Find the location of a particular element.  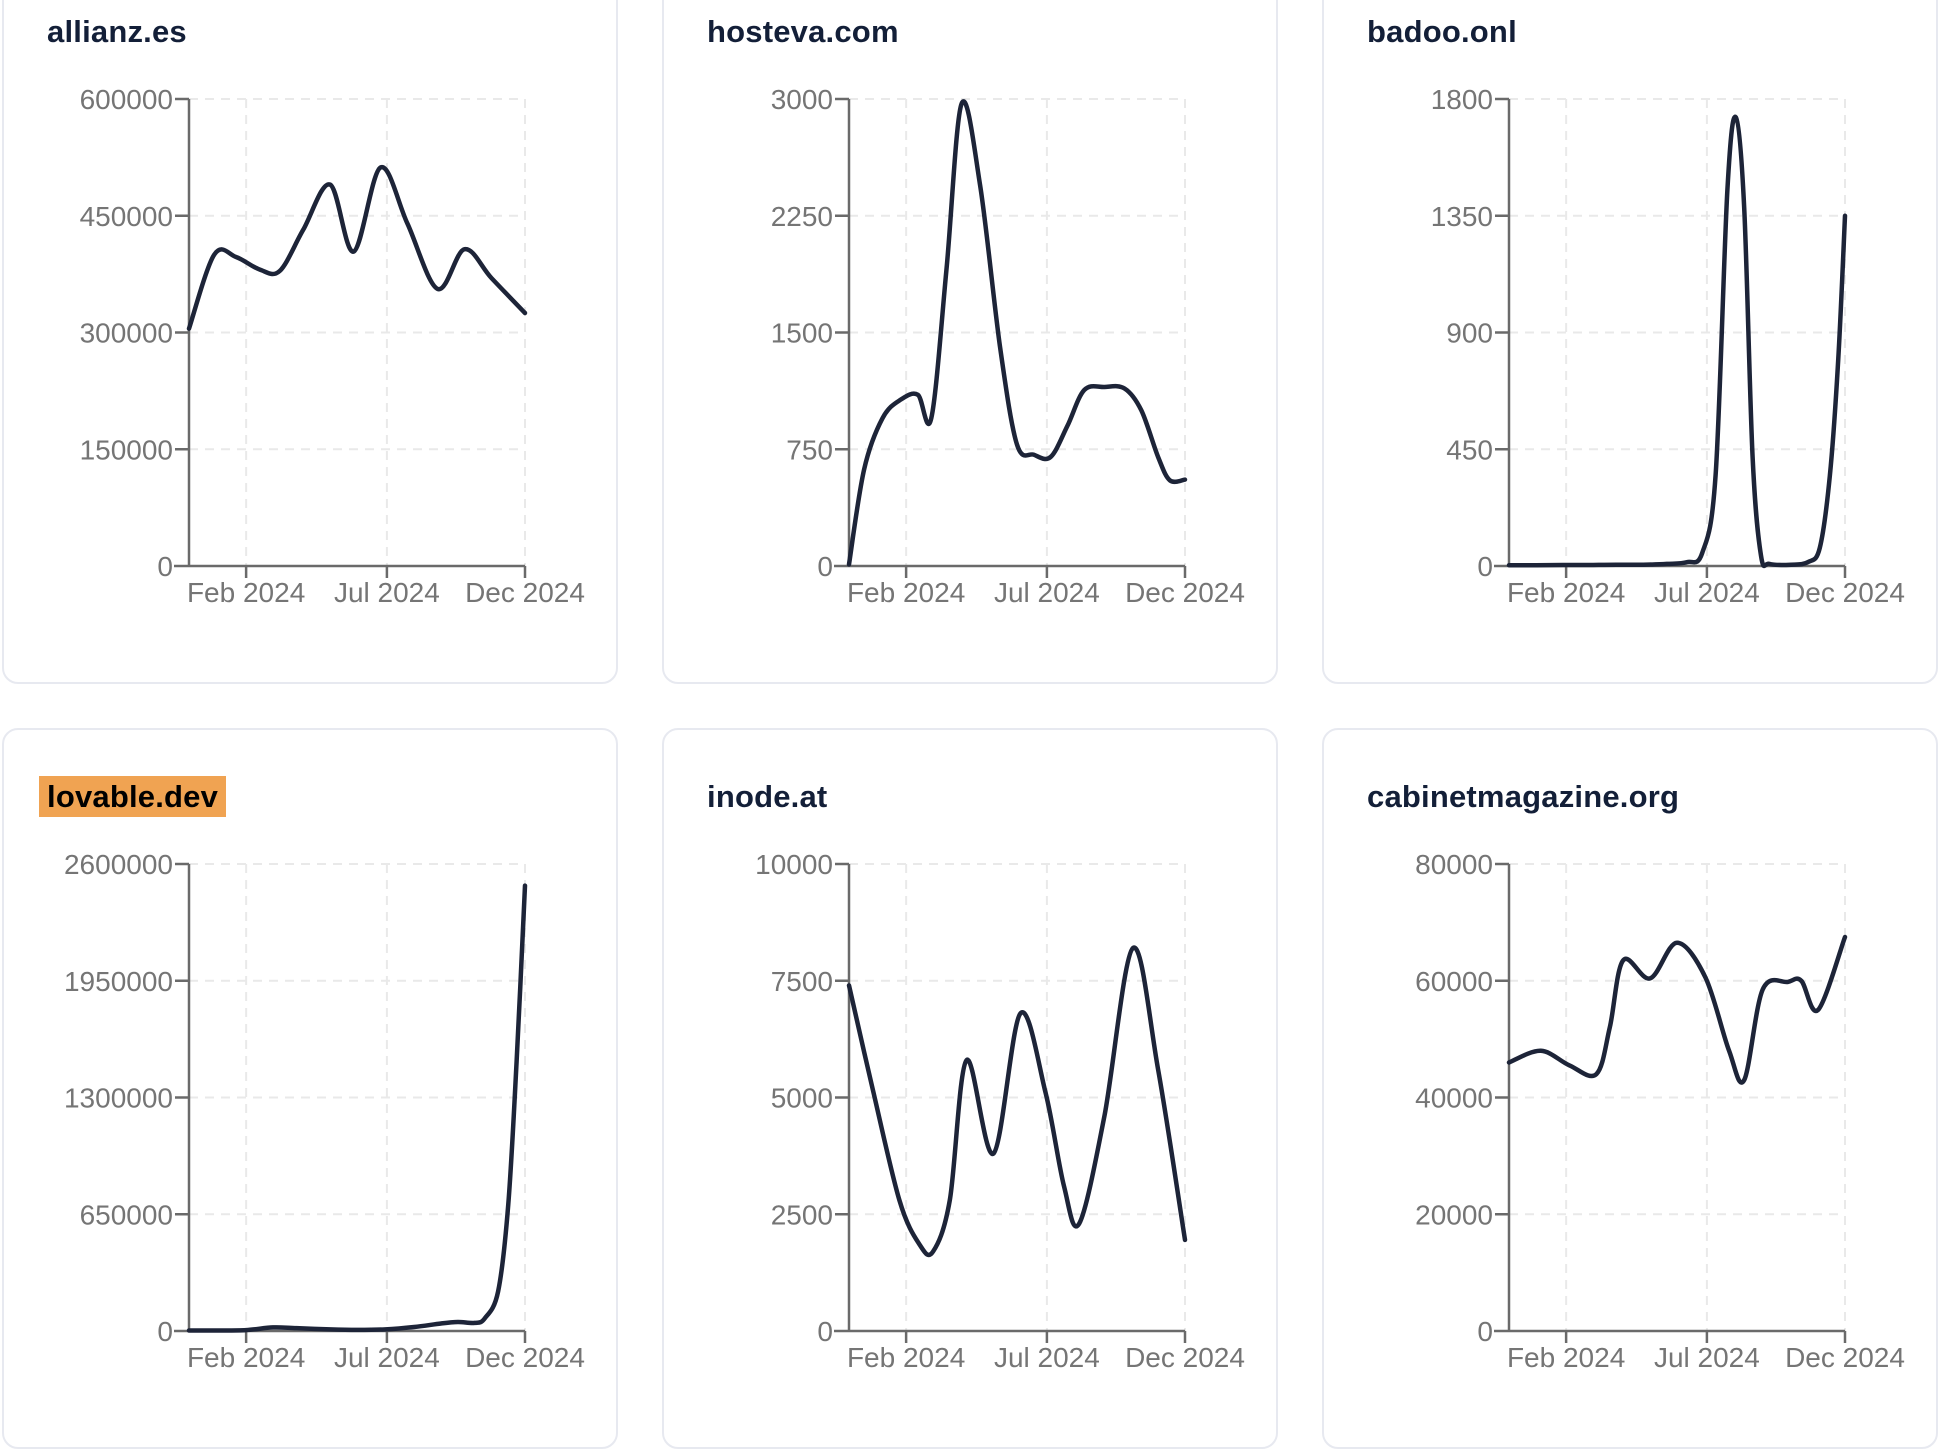

y-tick-label: 2250 is located at coordinates (802, 216).